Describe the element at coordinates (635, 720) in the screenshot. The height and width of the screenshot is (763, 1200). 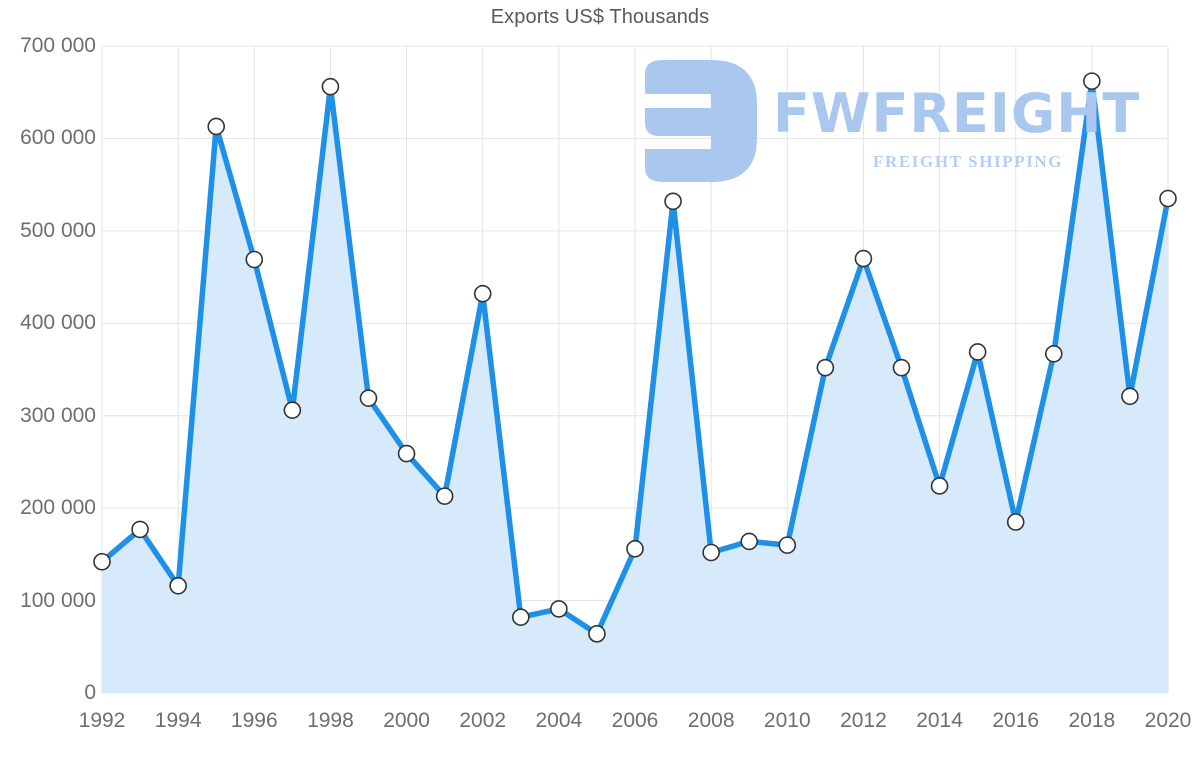
I see `x-axis-tick-label: 2006` at that location.